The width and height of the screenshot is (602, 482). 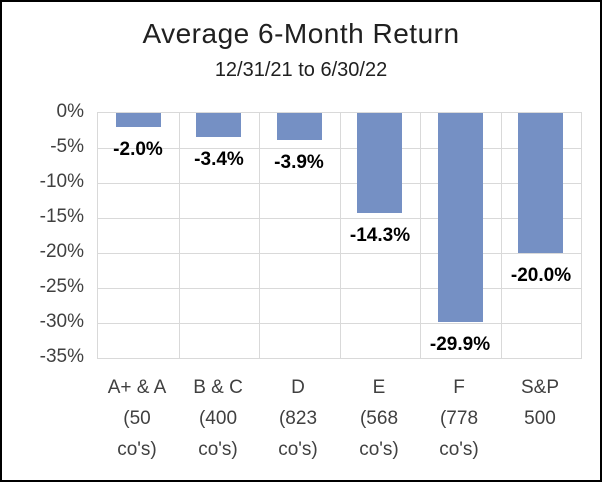 What do you see at coordinates (61, 251) in the screenshot?
I see `y-axis-tick-label: -20%` at bounding box center [61, 251].